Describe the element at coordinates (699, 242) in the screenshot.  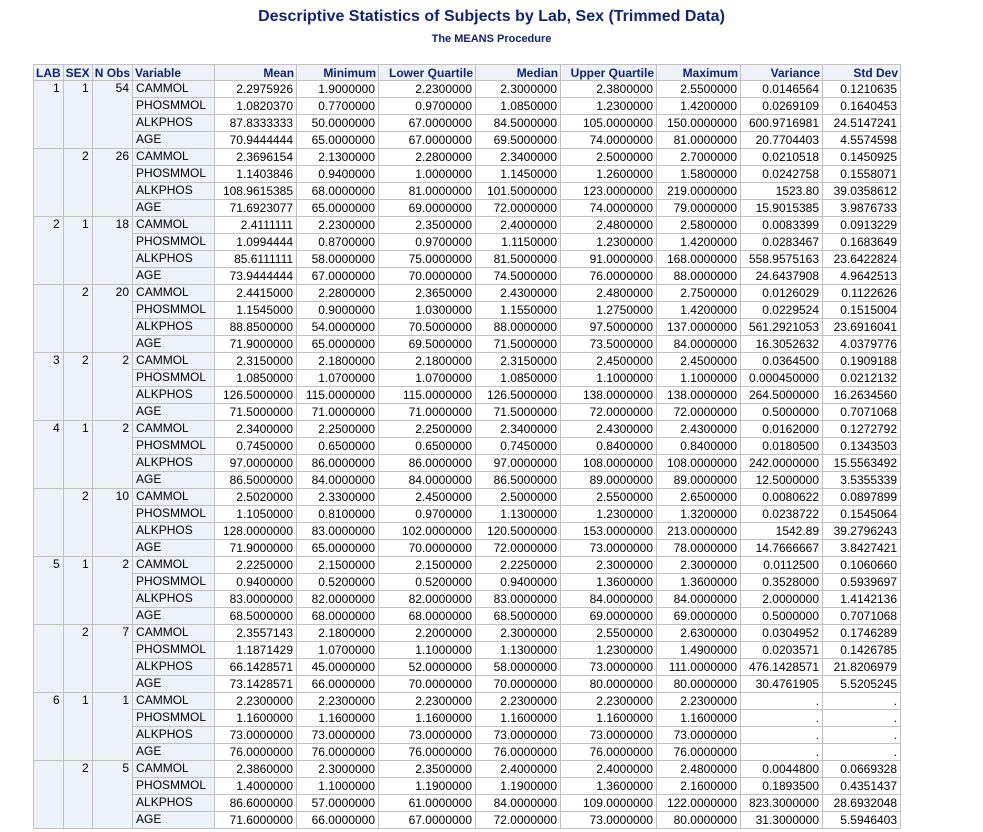
I see `value-cell: 1.4200000` at that location.